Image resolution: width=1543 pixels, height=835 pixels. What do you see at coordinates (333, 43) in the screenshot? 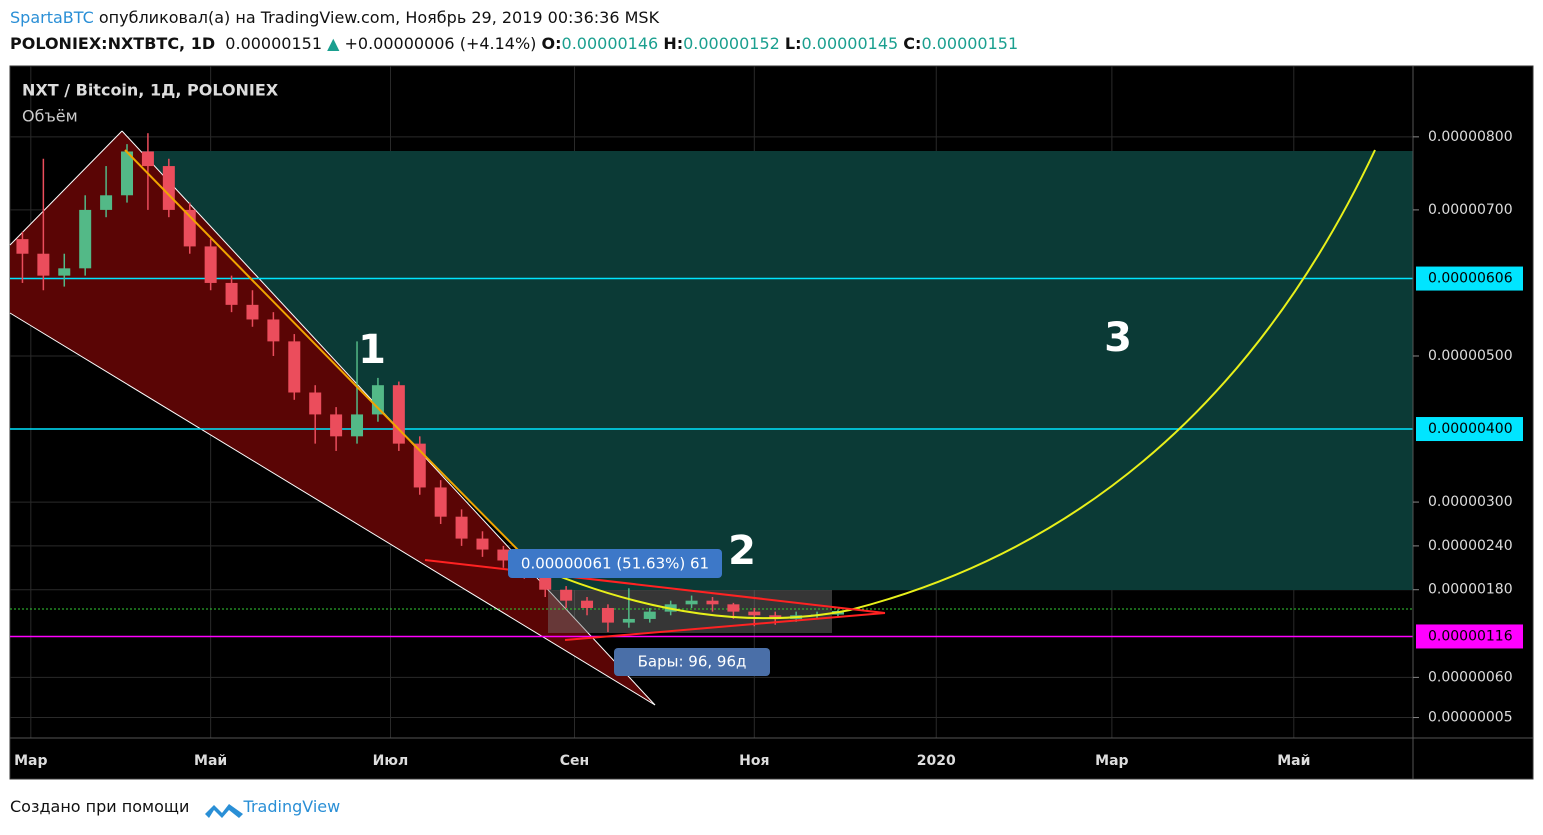
I see `arrow: ▲` at bounding box center [333, 43].